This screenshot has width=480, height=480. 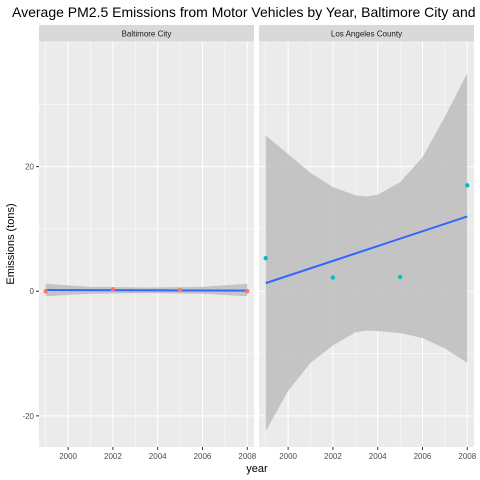 I want to click on y-tick-label: 20, so click(x=29, y=167).